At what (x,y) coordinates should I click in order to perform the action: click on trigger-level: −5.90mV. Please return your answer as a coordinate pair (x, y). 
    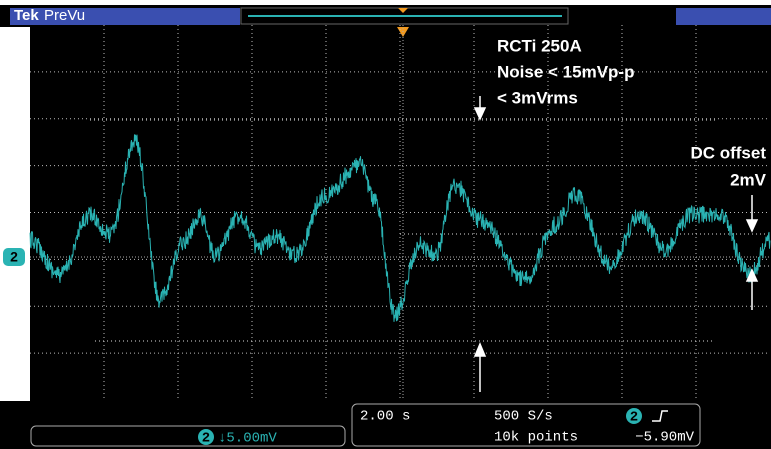
    Looking at the image, I should click on (664, 438).